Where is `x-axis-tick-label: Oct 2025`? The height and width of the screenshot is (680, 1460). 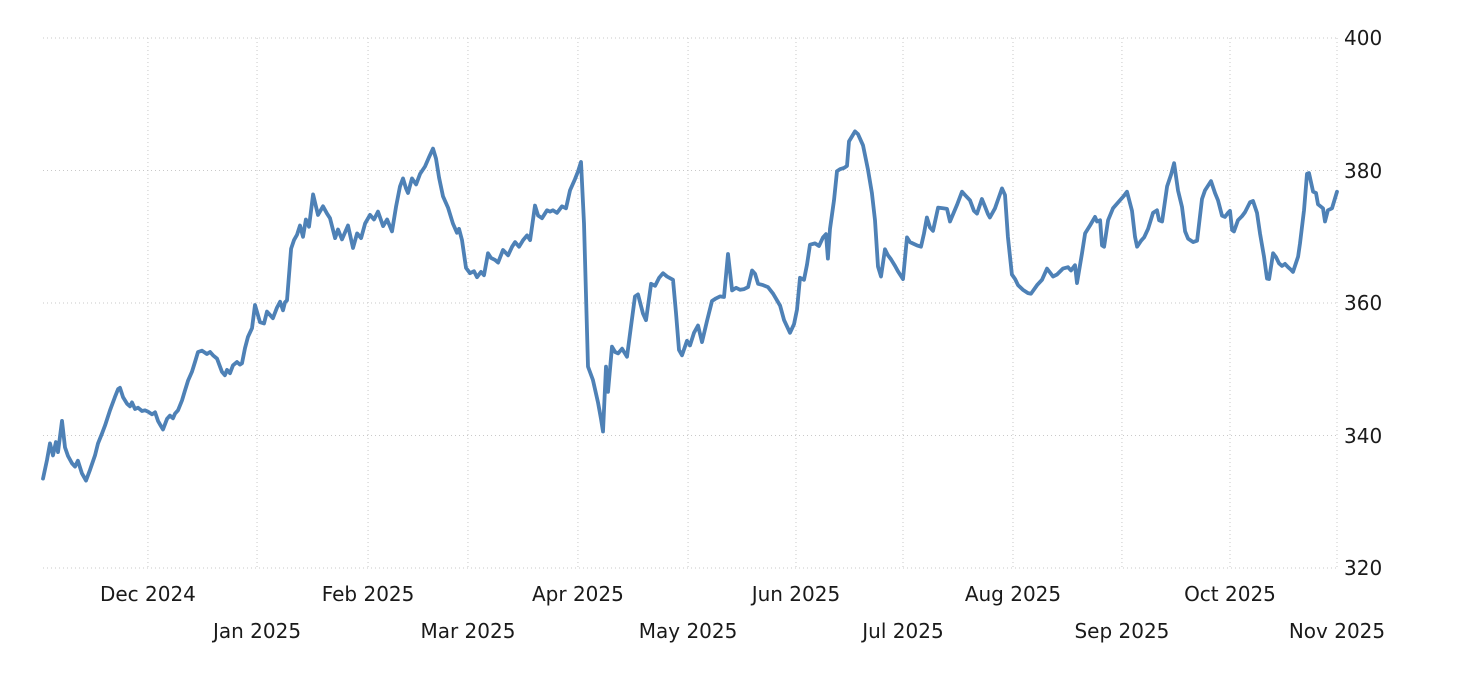 x-axis-tick-label: Oct 2025 is located at coordinates (1230, 594).